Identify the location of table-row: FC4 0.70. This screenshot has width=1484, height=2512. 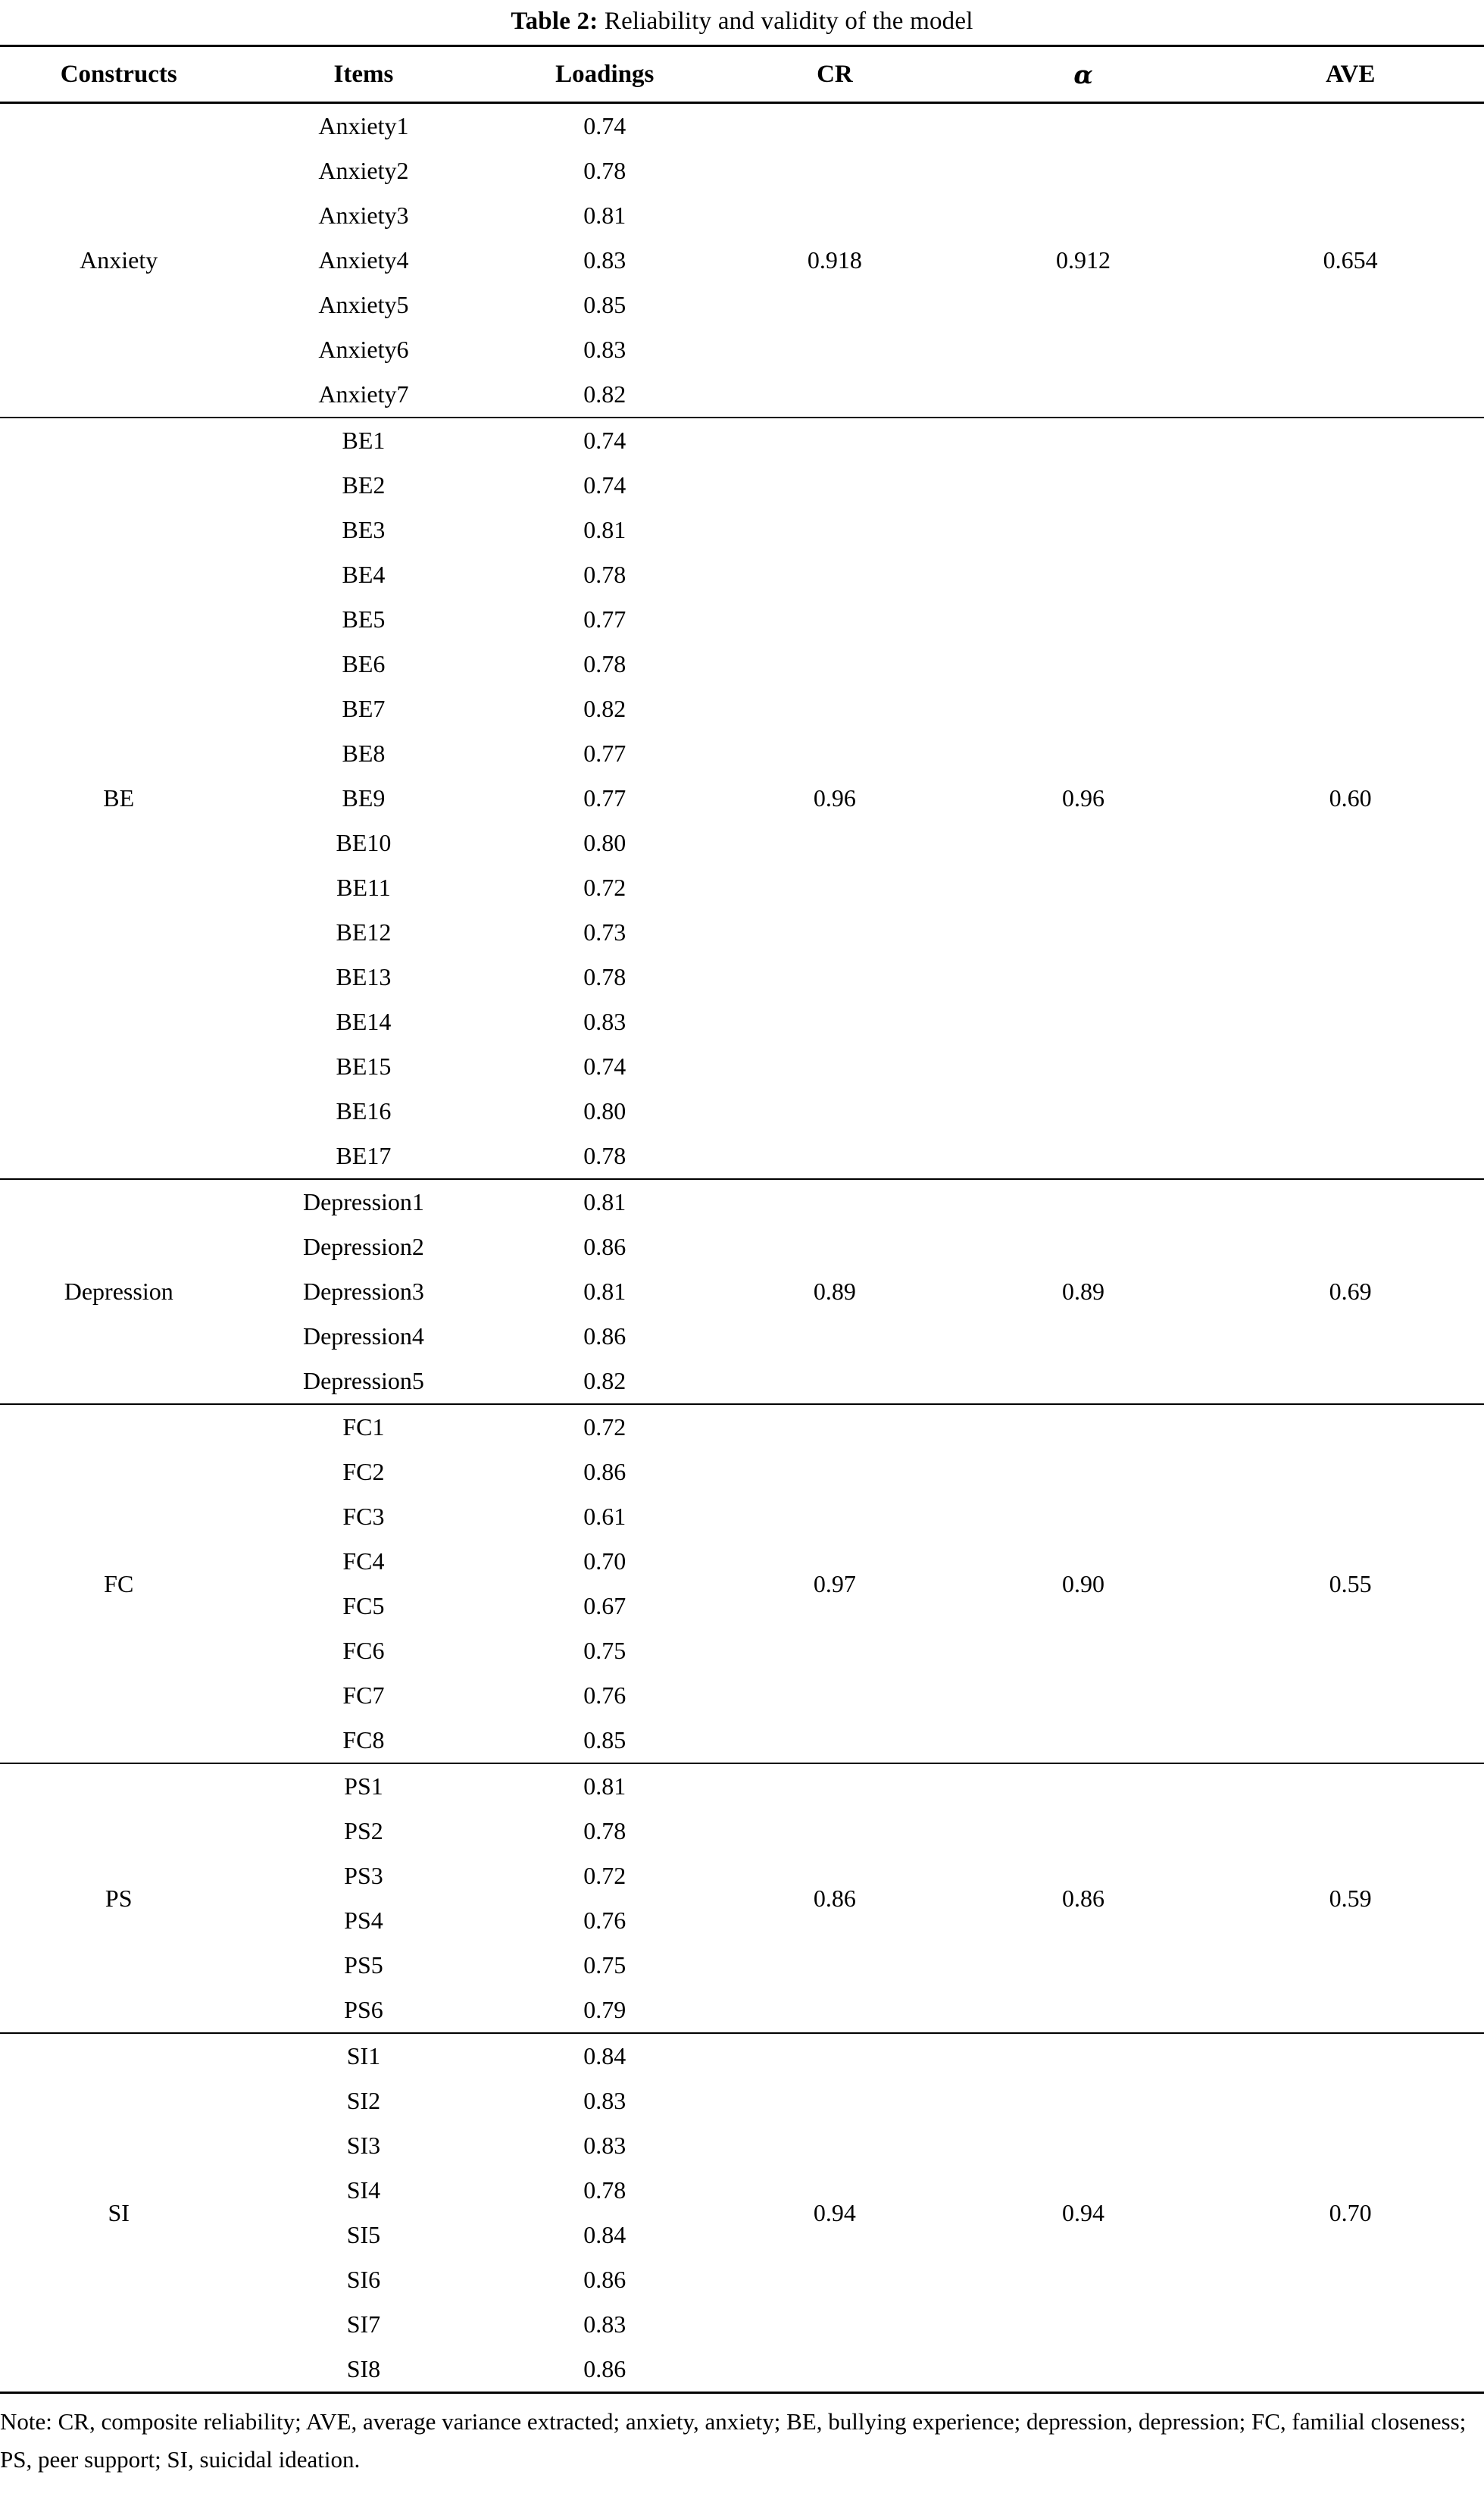
(742, 1561).